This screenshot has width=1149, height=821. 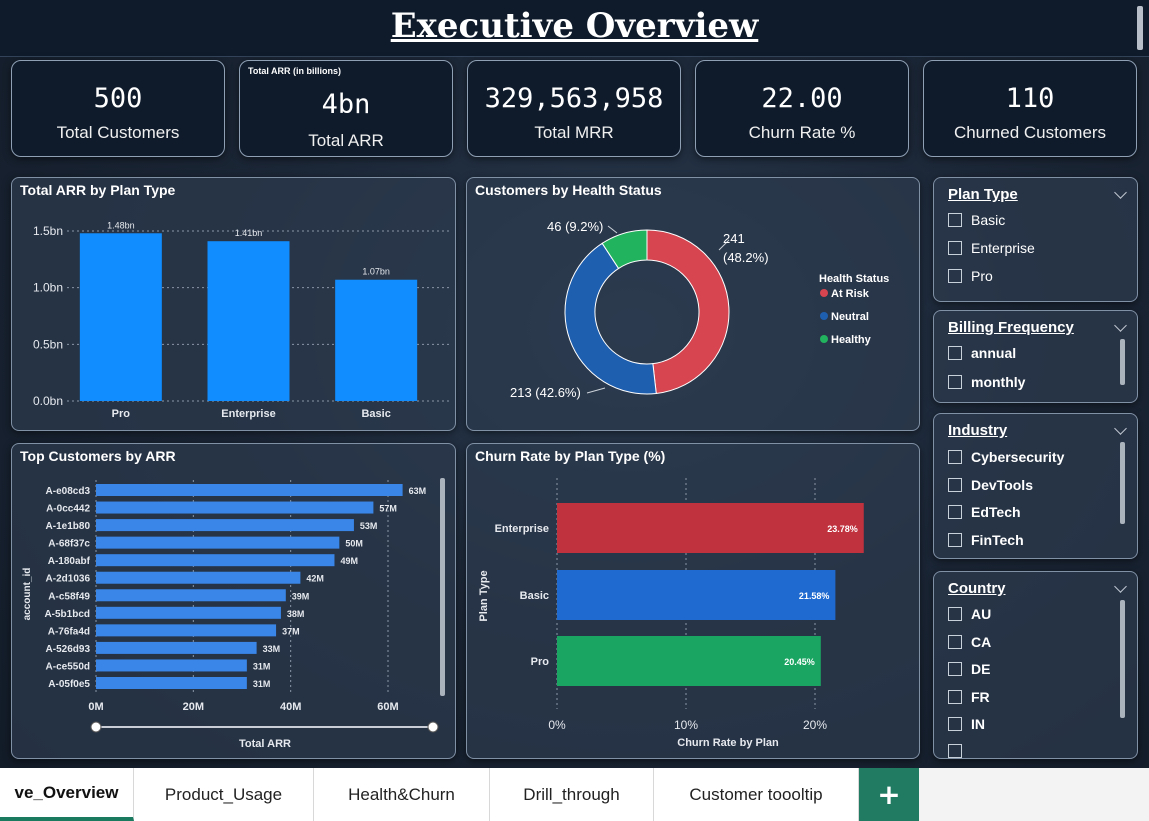 I want to click on data-label: 38M, so click(x=296, y=614).